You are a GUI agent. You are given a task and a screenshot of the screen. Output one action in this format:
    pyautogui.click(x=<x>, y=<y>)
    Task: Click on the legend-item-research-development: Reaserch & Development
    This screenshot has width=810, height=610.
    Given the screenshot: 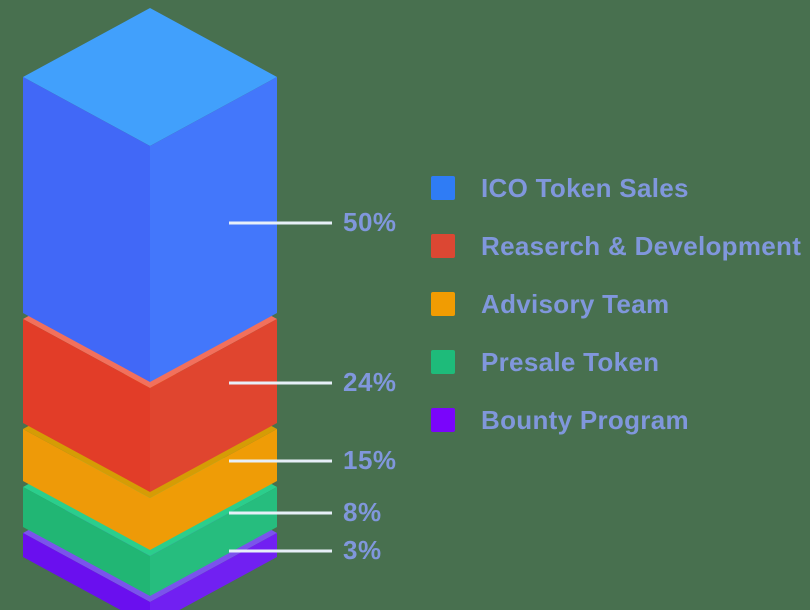 What is the action you would take?
    pyautogui.click(x=616, y=246)
    